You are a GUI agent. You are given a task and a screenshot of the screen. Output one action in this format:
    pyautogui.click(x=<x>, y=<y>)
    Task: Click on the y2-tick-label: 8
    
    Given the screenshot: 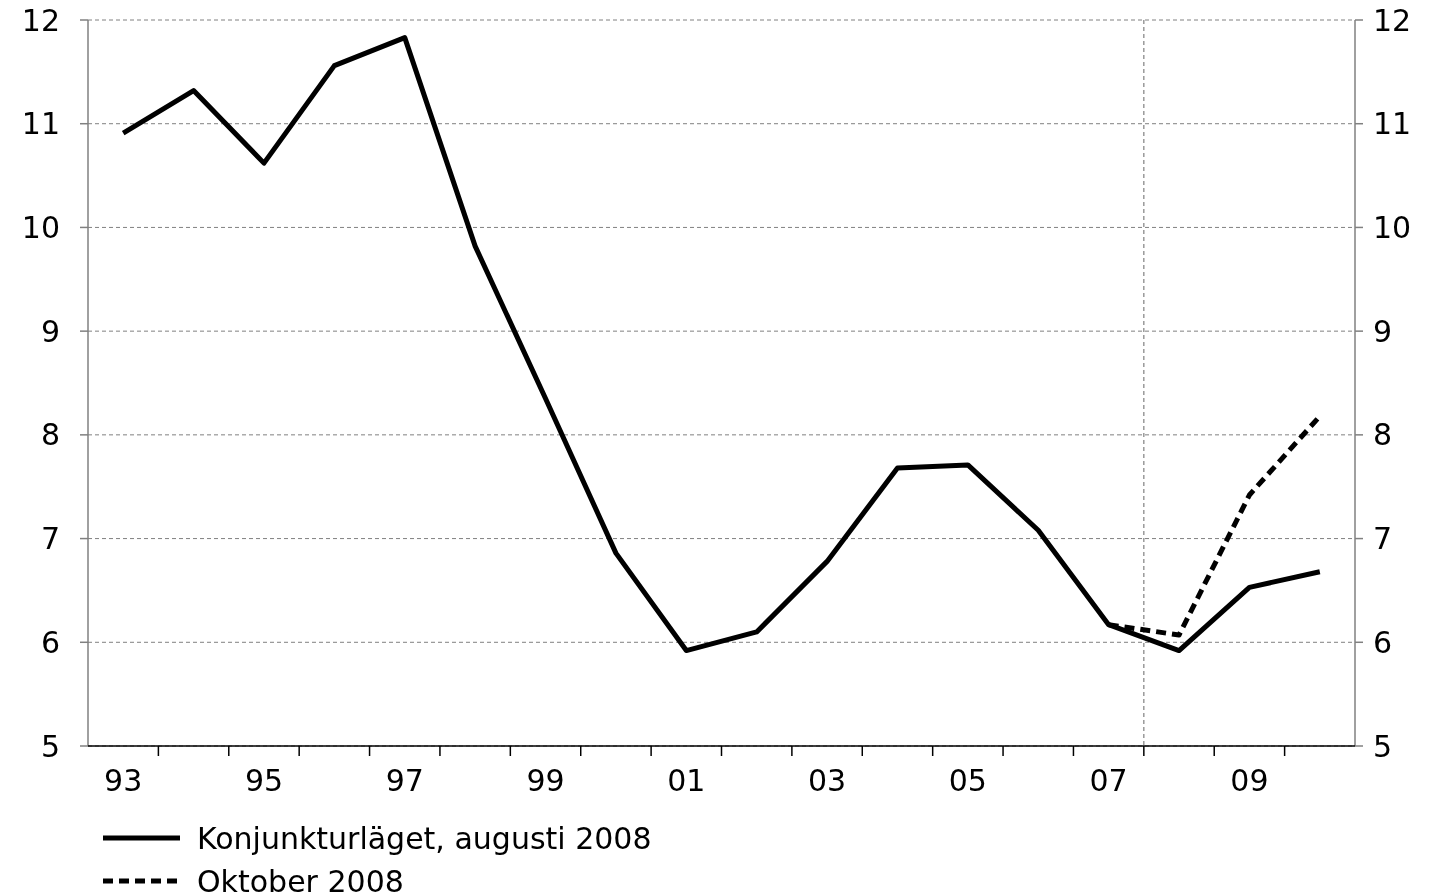 What is the action you would take?
    pyautogui.click(x=1383, y=435)
    